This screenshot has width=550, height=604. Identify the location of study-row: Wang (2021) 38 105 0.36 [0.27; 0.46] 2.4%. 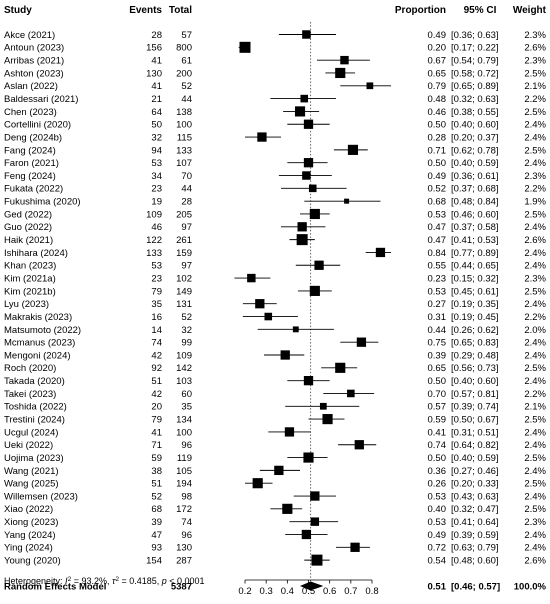
(275, 471).